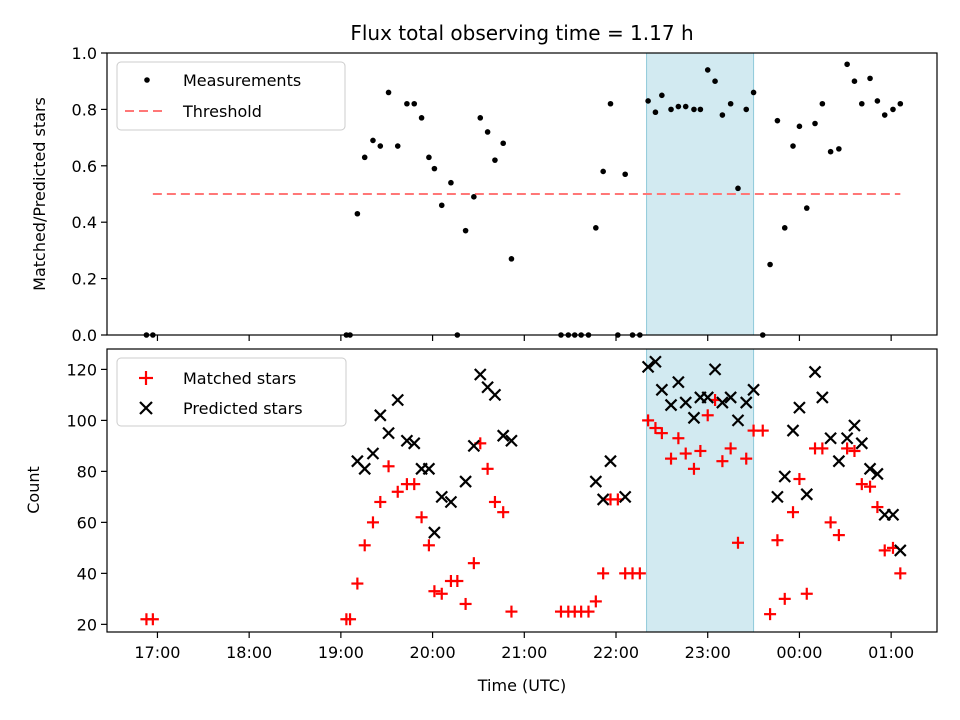 The height and width of the screenshot is (720, 960). What do you see at coordinates (146, 378) in the screenshot?
I see `legend-matched-marker` at bounding box center [146, 378].